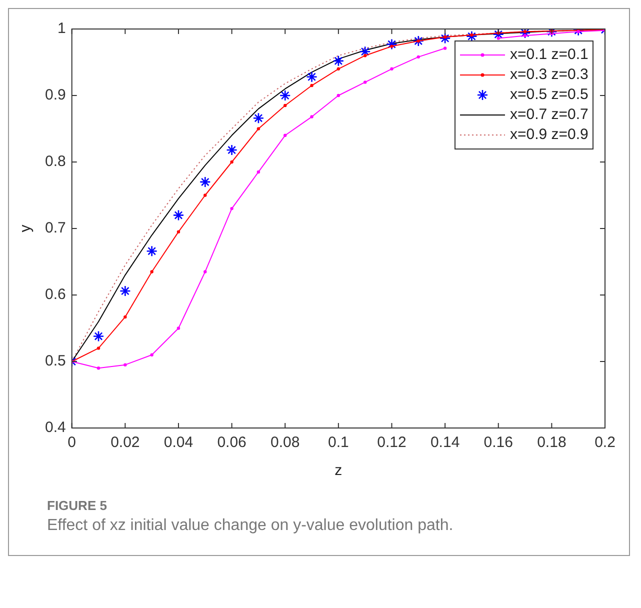 The width and height of the screenshot is (641, 608). What do you see at coordinates (55, 295) in the screenshot?
I see `y-tick-label: 0.6` at bounding box center [55, 295].